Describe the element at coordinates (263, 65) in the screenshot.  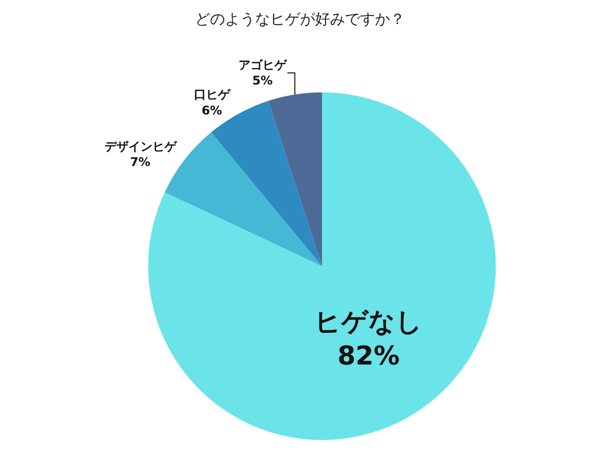
I see `slice-label: アゴヒゲ` at that location.